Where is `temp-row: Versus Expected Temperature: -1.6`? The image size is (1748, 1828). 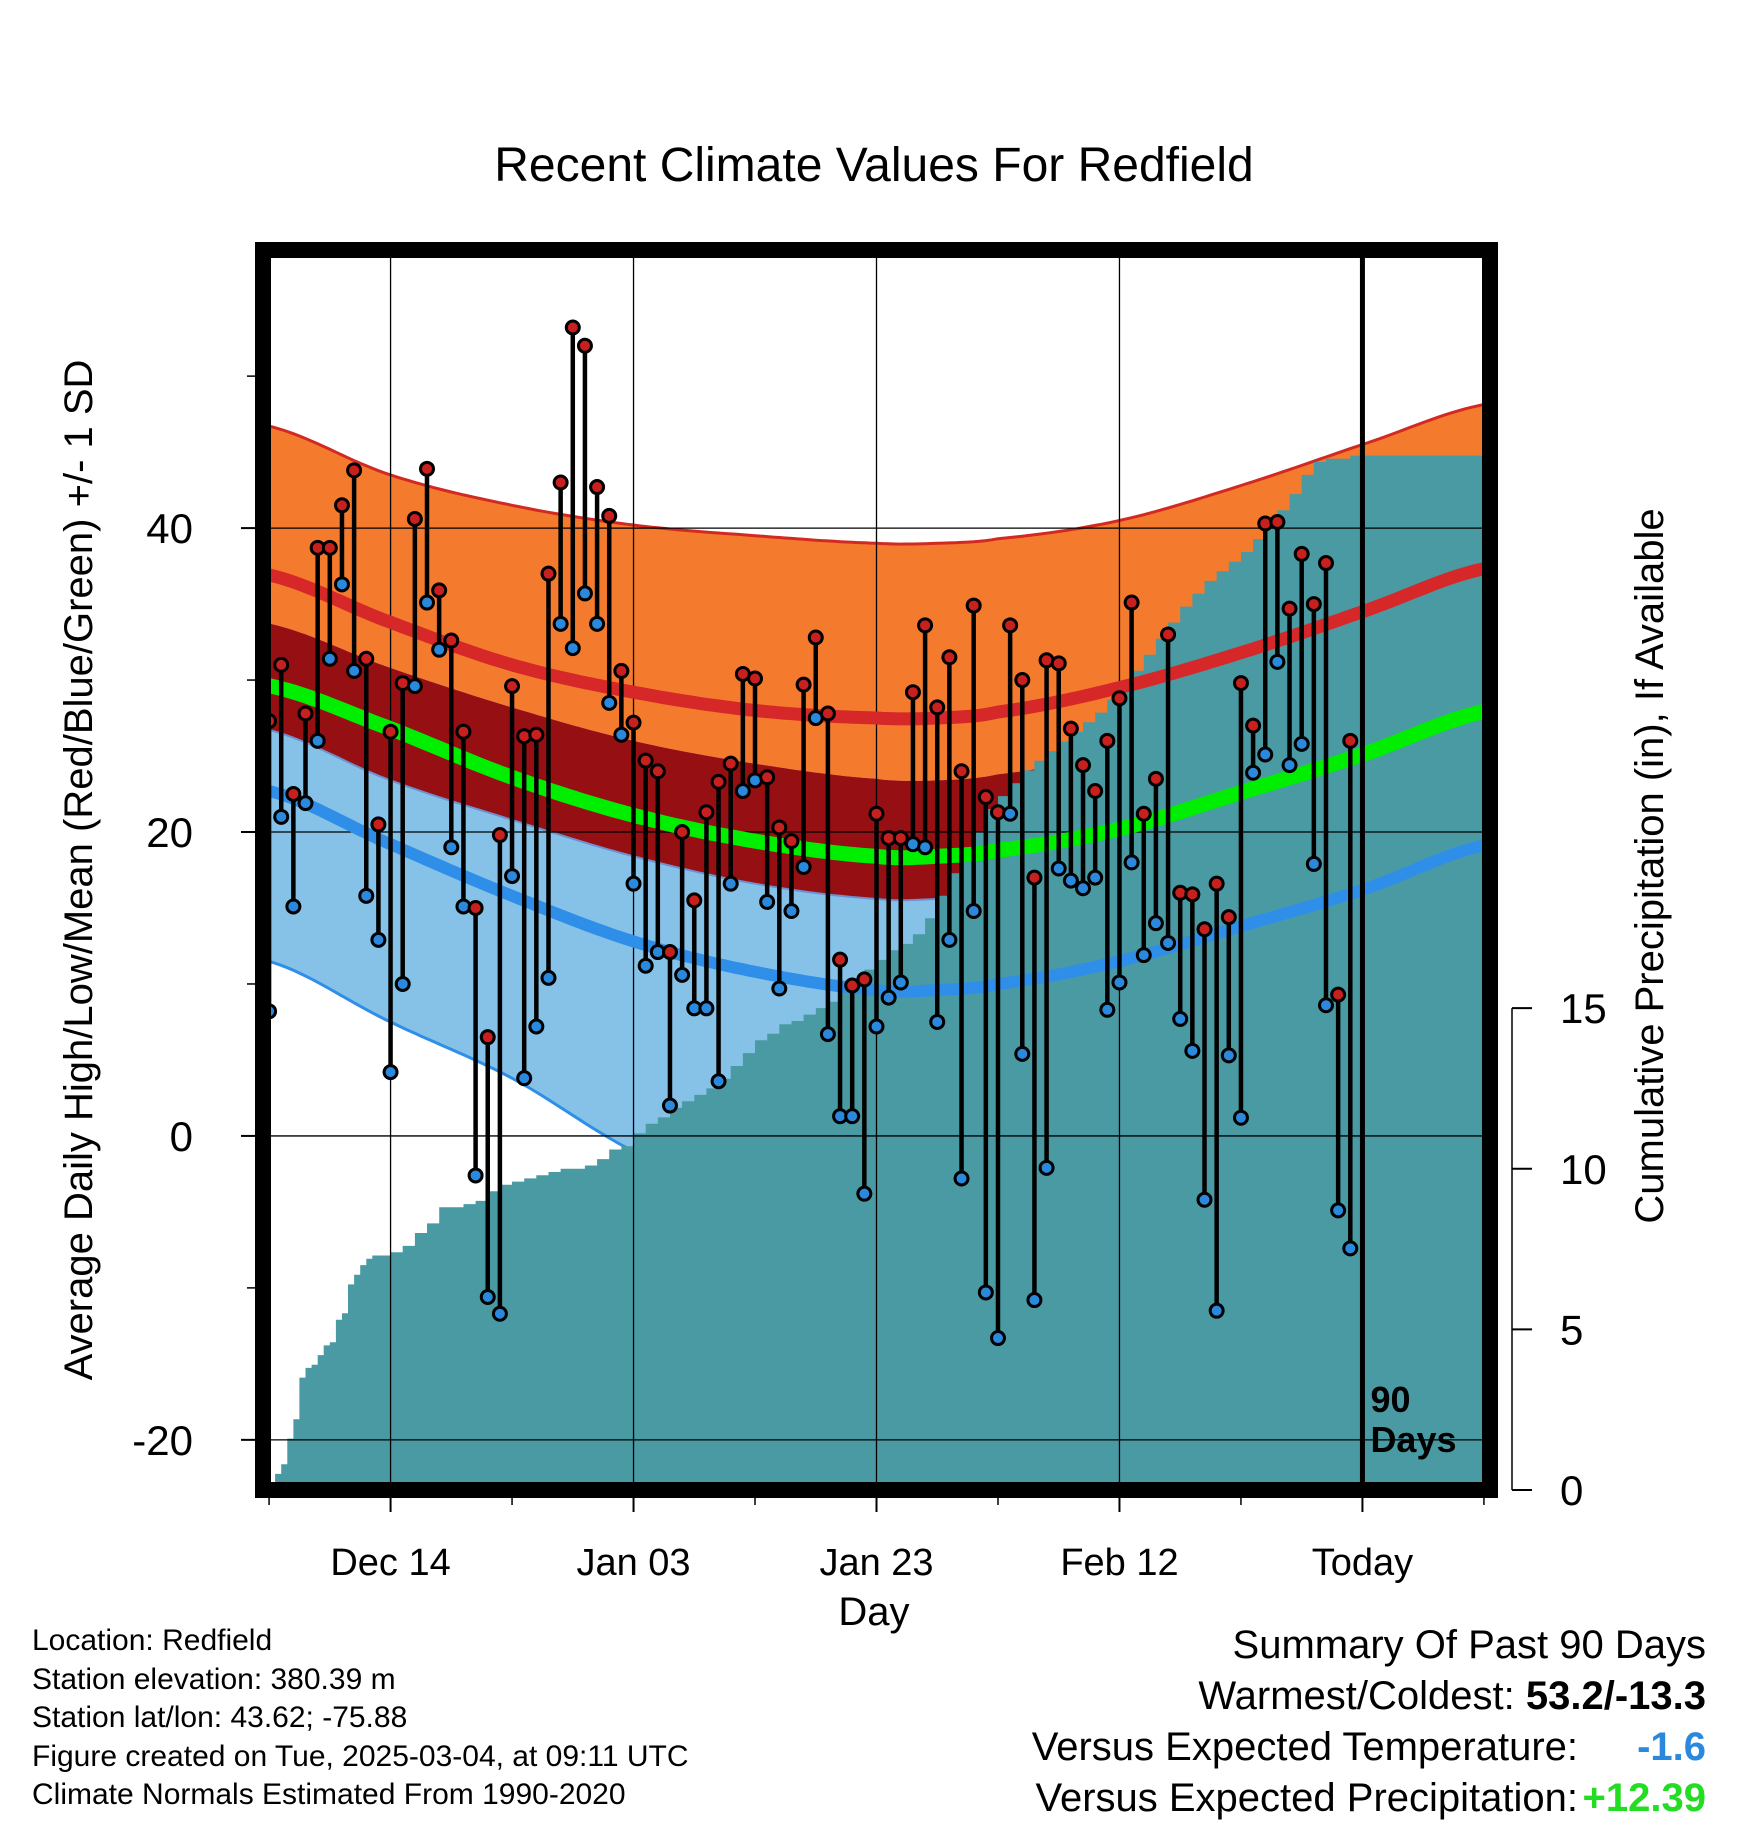
temp-row: Versus Expected Temperature: -1.6 is located at coordinates (1369, 1747).